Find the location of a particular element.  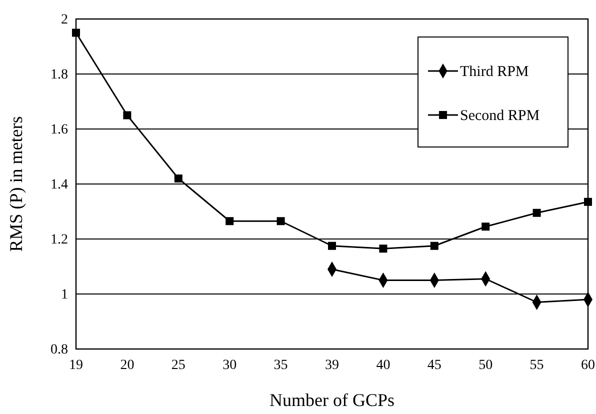

x-tick-label: 30 is located at coordinates (229, 365).